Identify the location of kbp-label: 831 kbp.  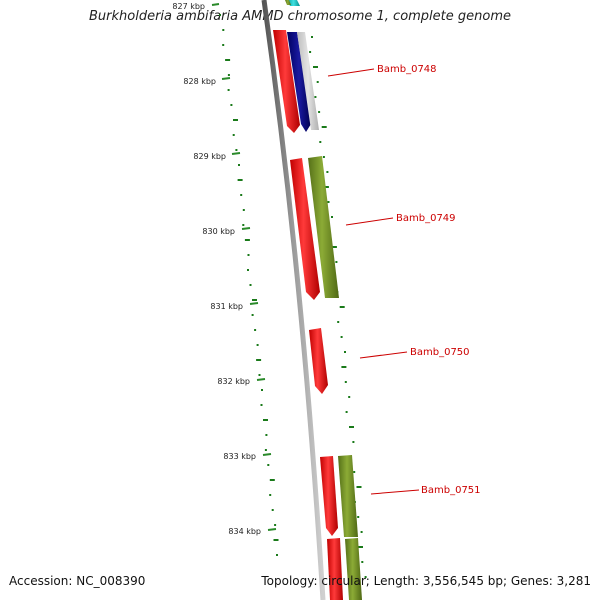
(226, 306).